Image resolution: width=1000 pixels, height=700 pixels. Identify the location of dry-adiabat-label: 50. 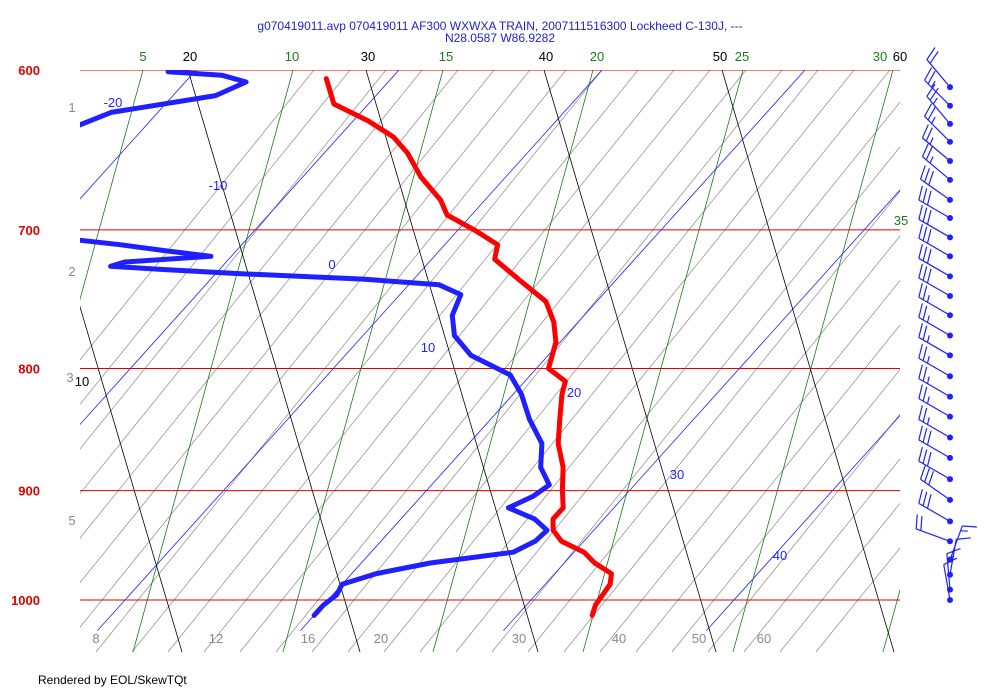
(720, 56).